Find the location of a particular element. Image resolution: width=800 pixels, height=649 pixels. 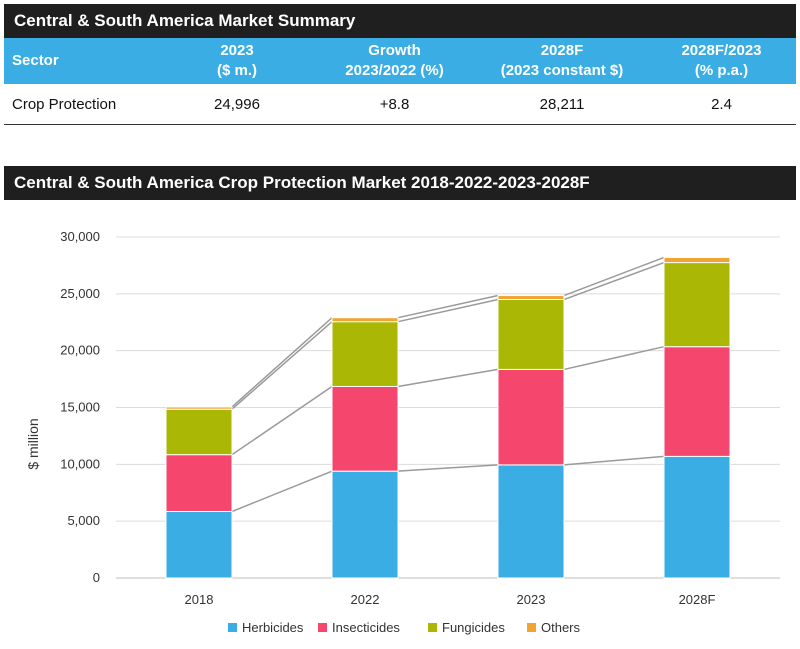

table-cell: 2.4 is located at coordinates (721, 104).